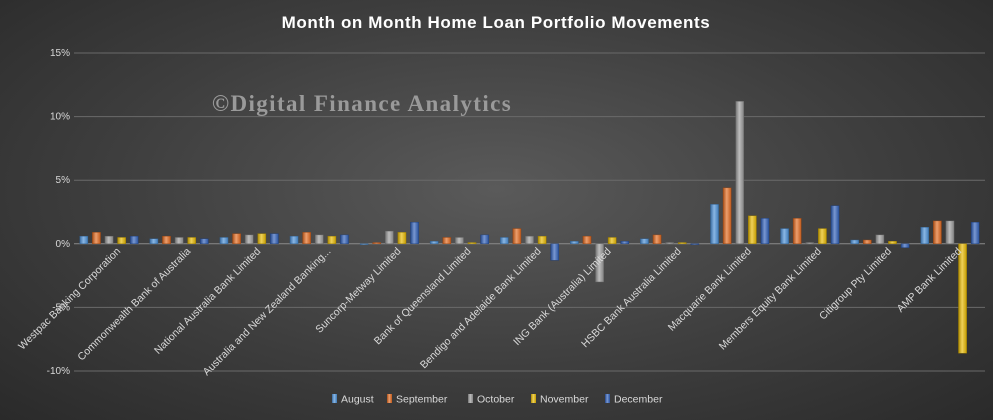 The height and width of the screenshot is (420, 993). I want to click on y-axis: 15% 10% 5% 0% -5% -10%, so click(58, 212).